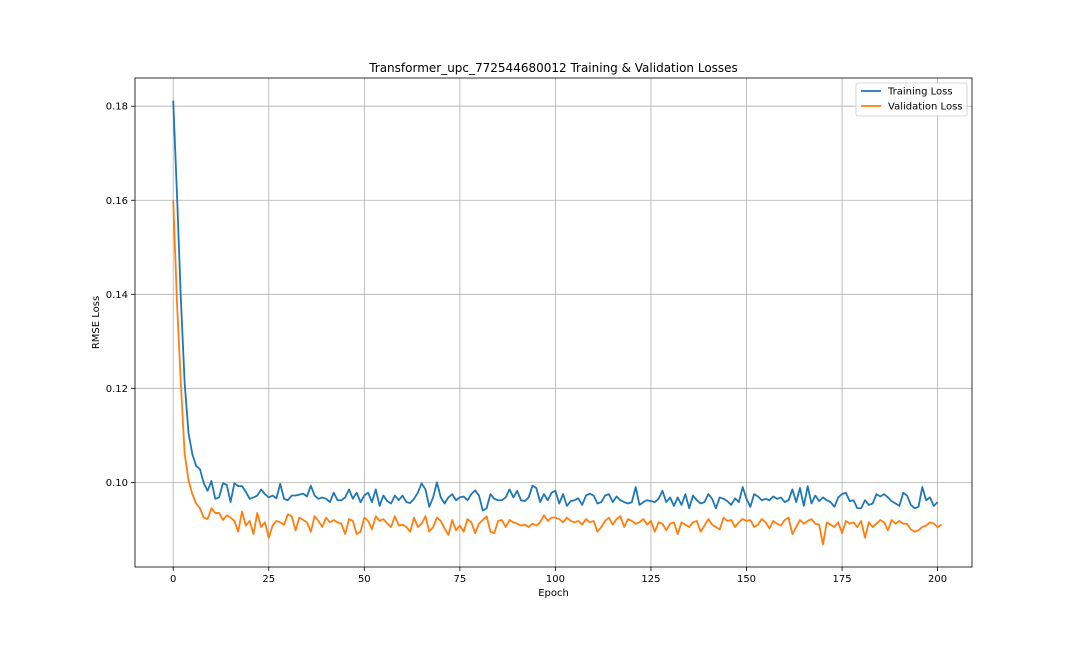 The width and height of the screenshot is (1080, 648). Describe the element at coordinates (553, 593) in the screenshot. I see `x-axis-label: Epoch` at that location.